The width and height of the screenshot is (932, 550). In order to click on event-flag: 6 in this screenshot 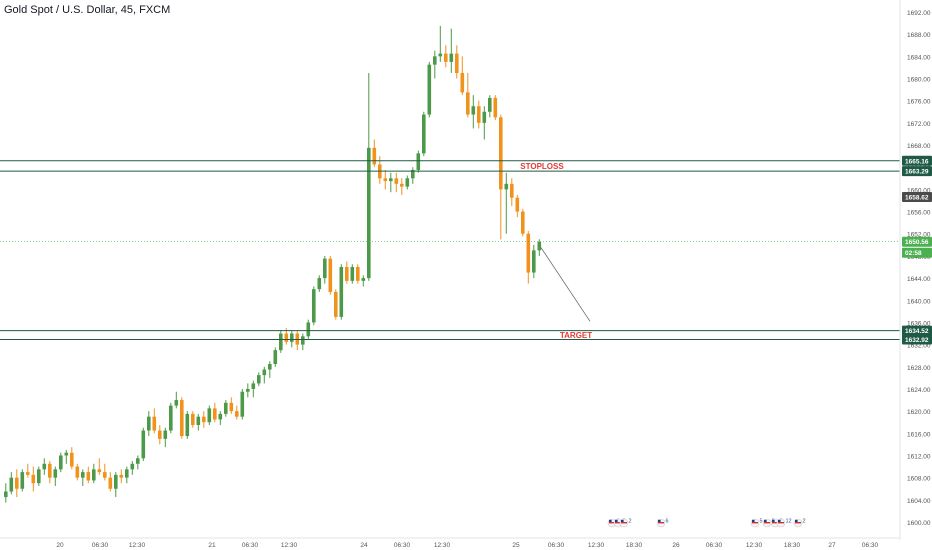, I will do `click(662, 523)`.